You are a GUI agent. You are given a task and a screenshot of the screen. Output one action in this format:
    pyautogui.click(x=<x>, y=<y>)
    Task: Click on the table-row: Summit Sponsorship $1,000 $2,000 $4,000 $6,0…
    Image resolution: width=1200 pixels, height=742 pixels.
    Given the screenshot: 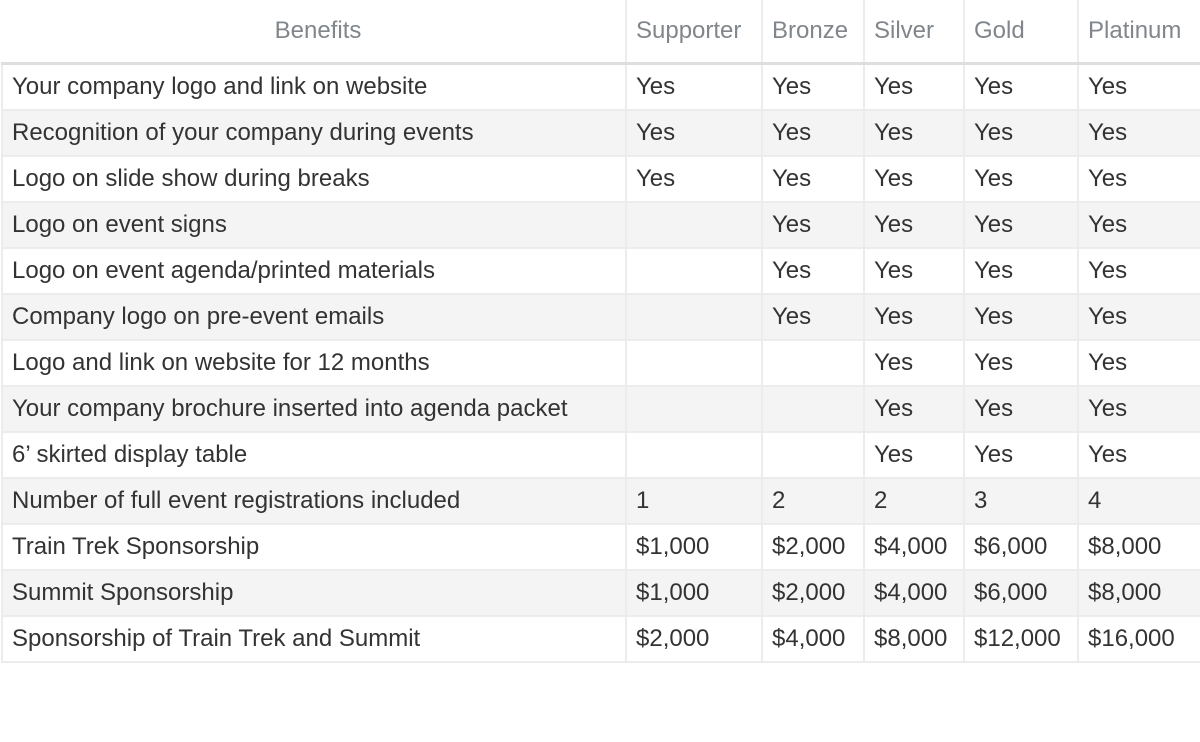 What is the action you would take?
    pyautogui.click(x=600, y=593)
    